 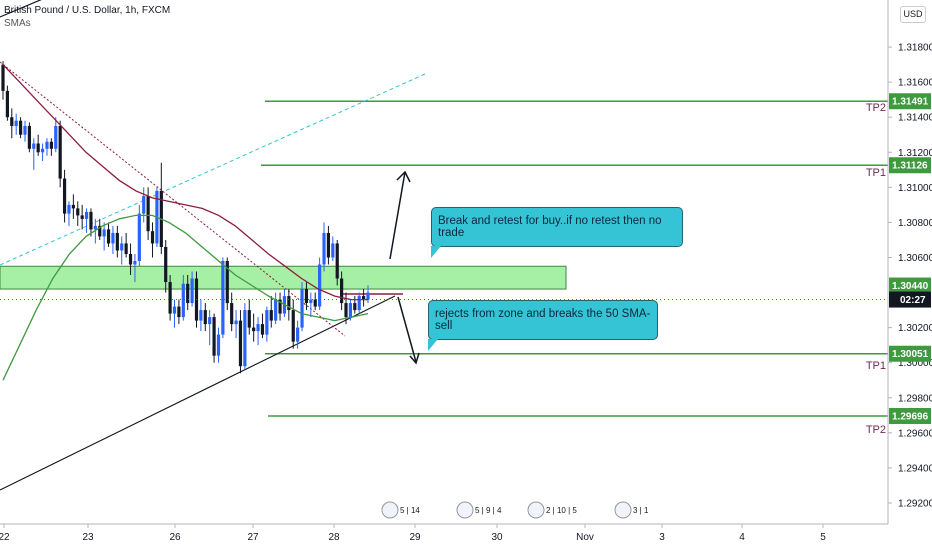 What do you see at coordinates (585, 537) in the screenshot?
I see `time-tick-label: Nov` at bounding box center [585, 537].